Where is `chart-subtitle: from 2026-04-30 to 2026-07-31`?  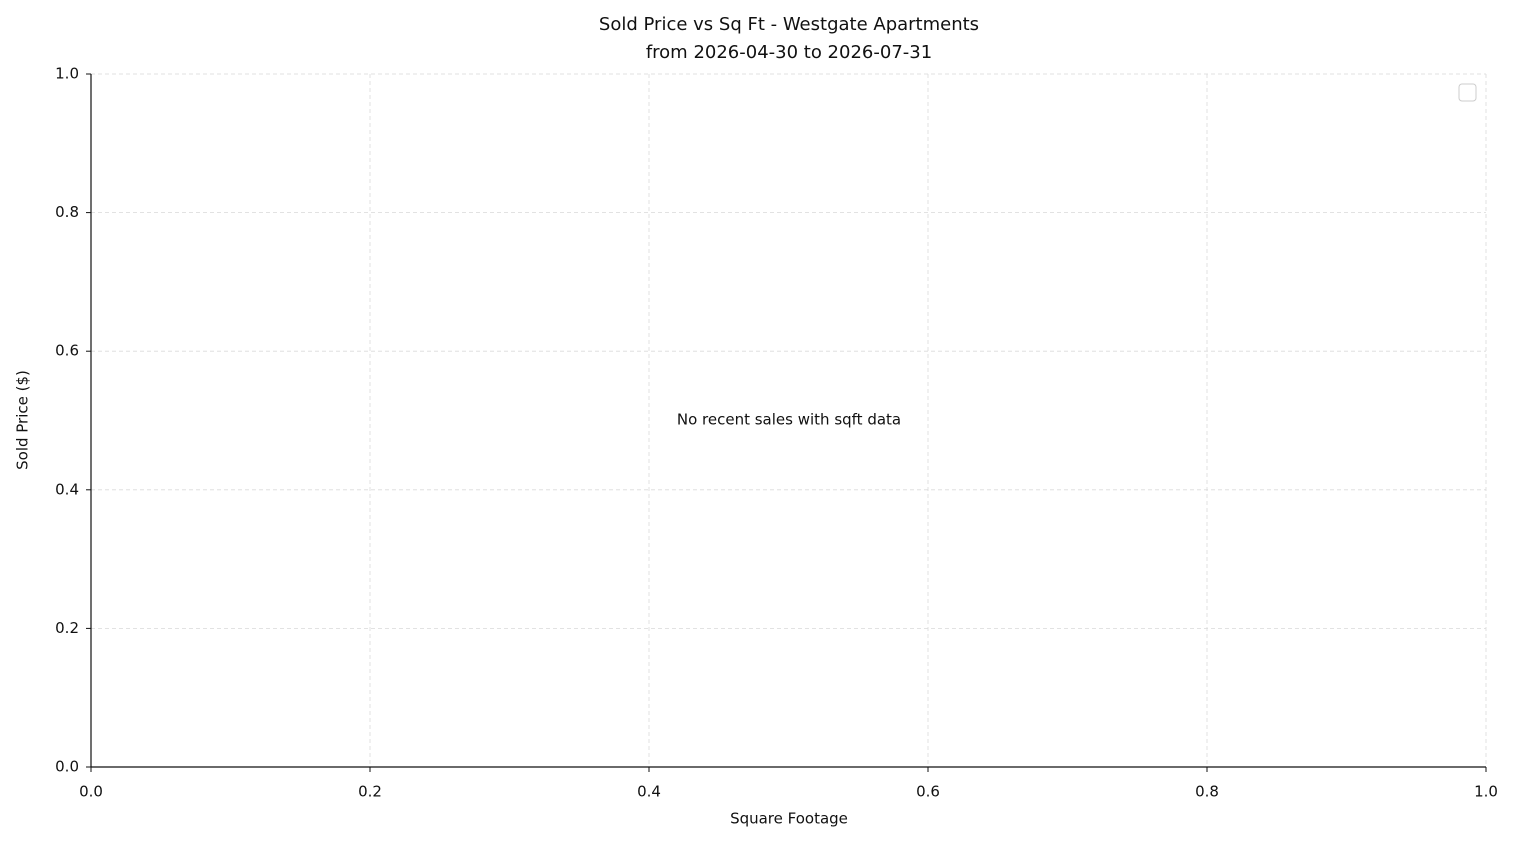
chart-subtitle: from 2026-04-30 to 2026-07-31 is located at coordinates (789, 52).